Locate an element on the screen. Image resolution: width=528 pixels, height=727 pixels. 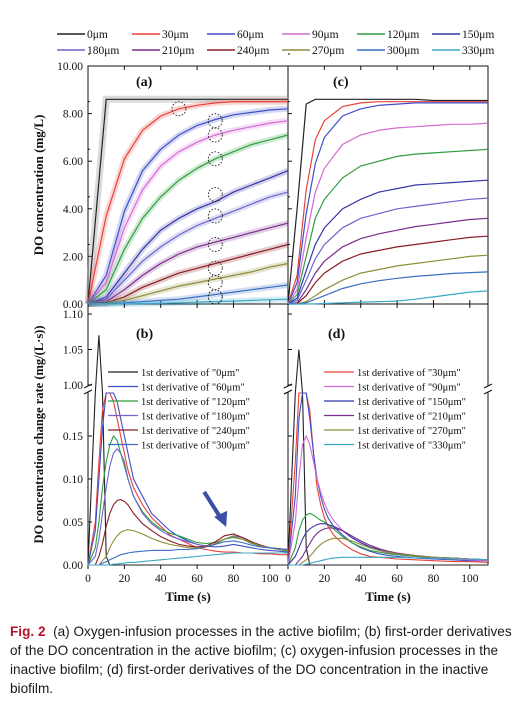
legend-label: 210μm is located at coordinates (178, 51).